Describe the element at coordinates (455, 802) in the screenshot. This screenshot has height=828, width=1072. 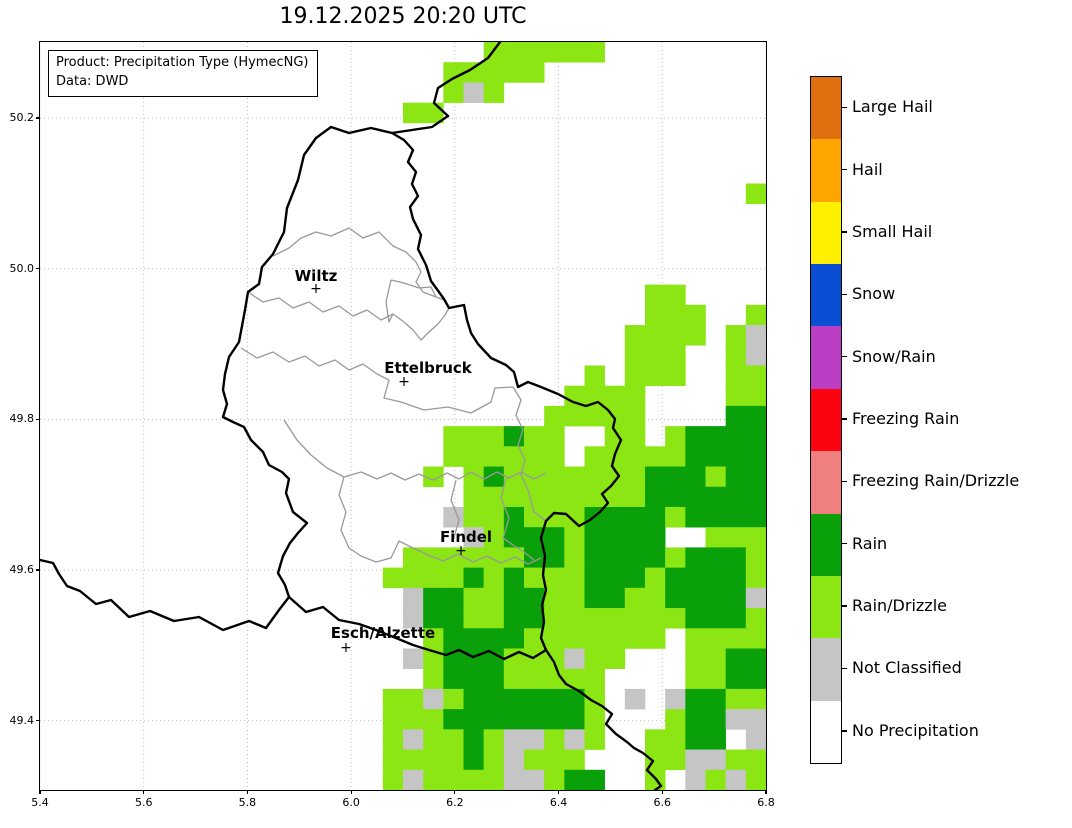
I see `x-tick-label: 6.2` at that location.